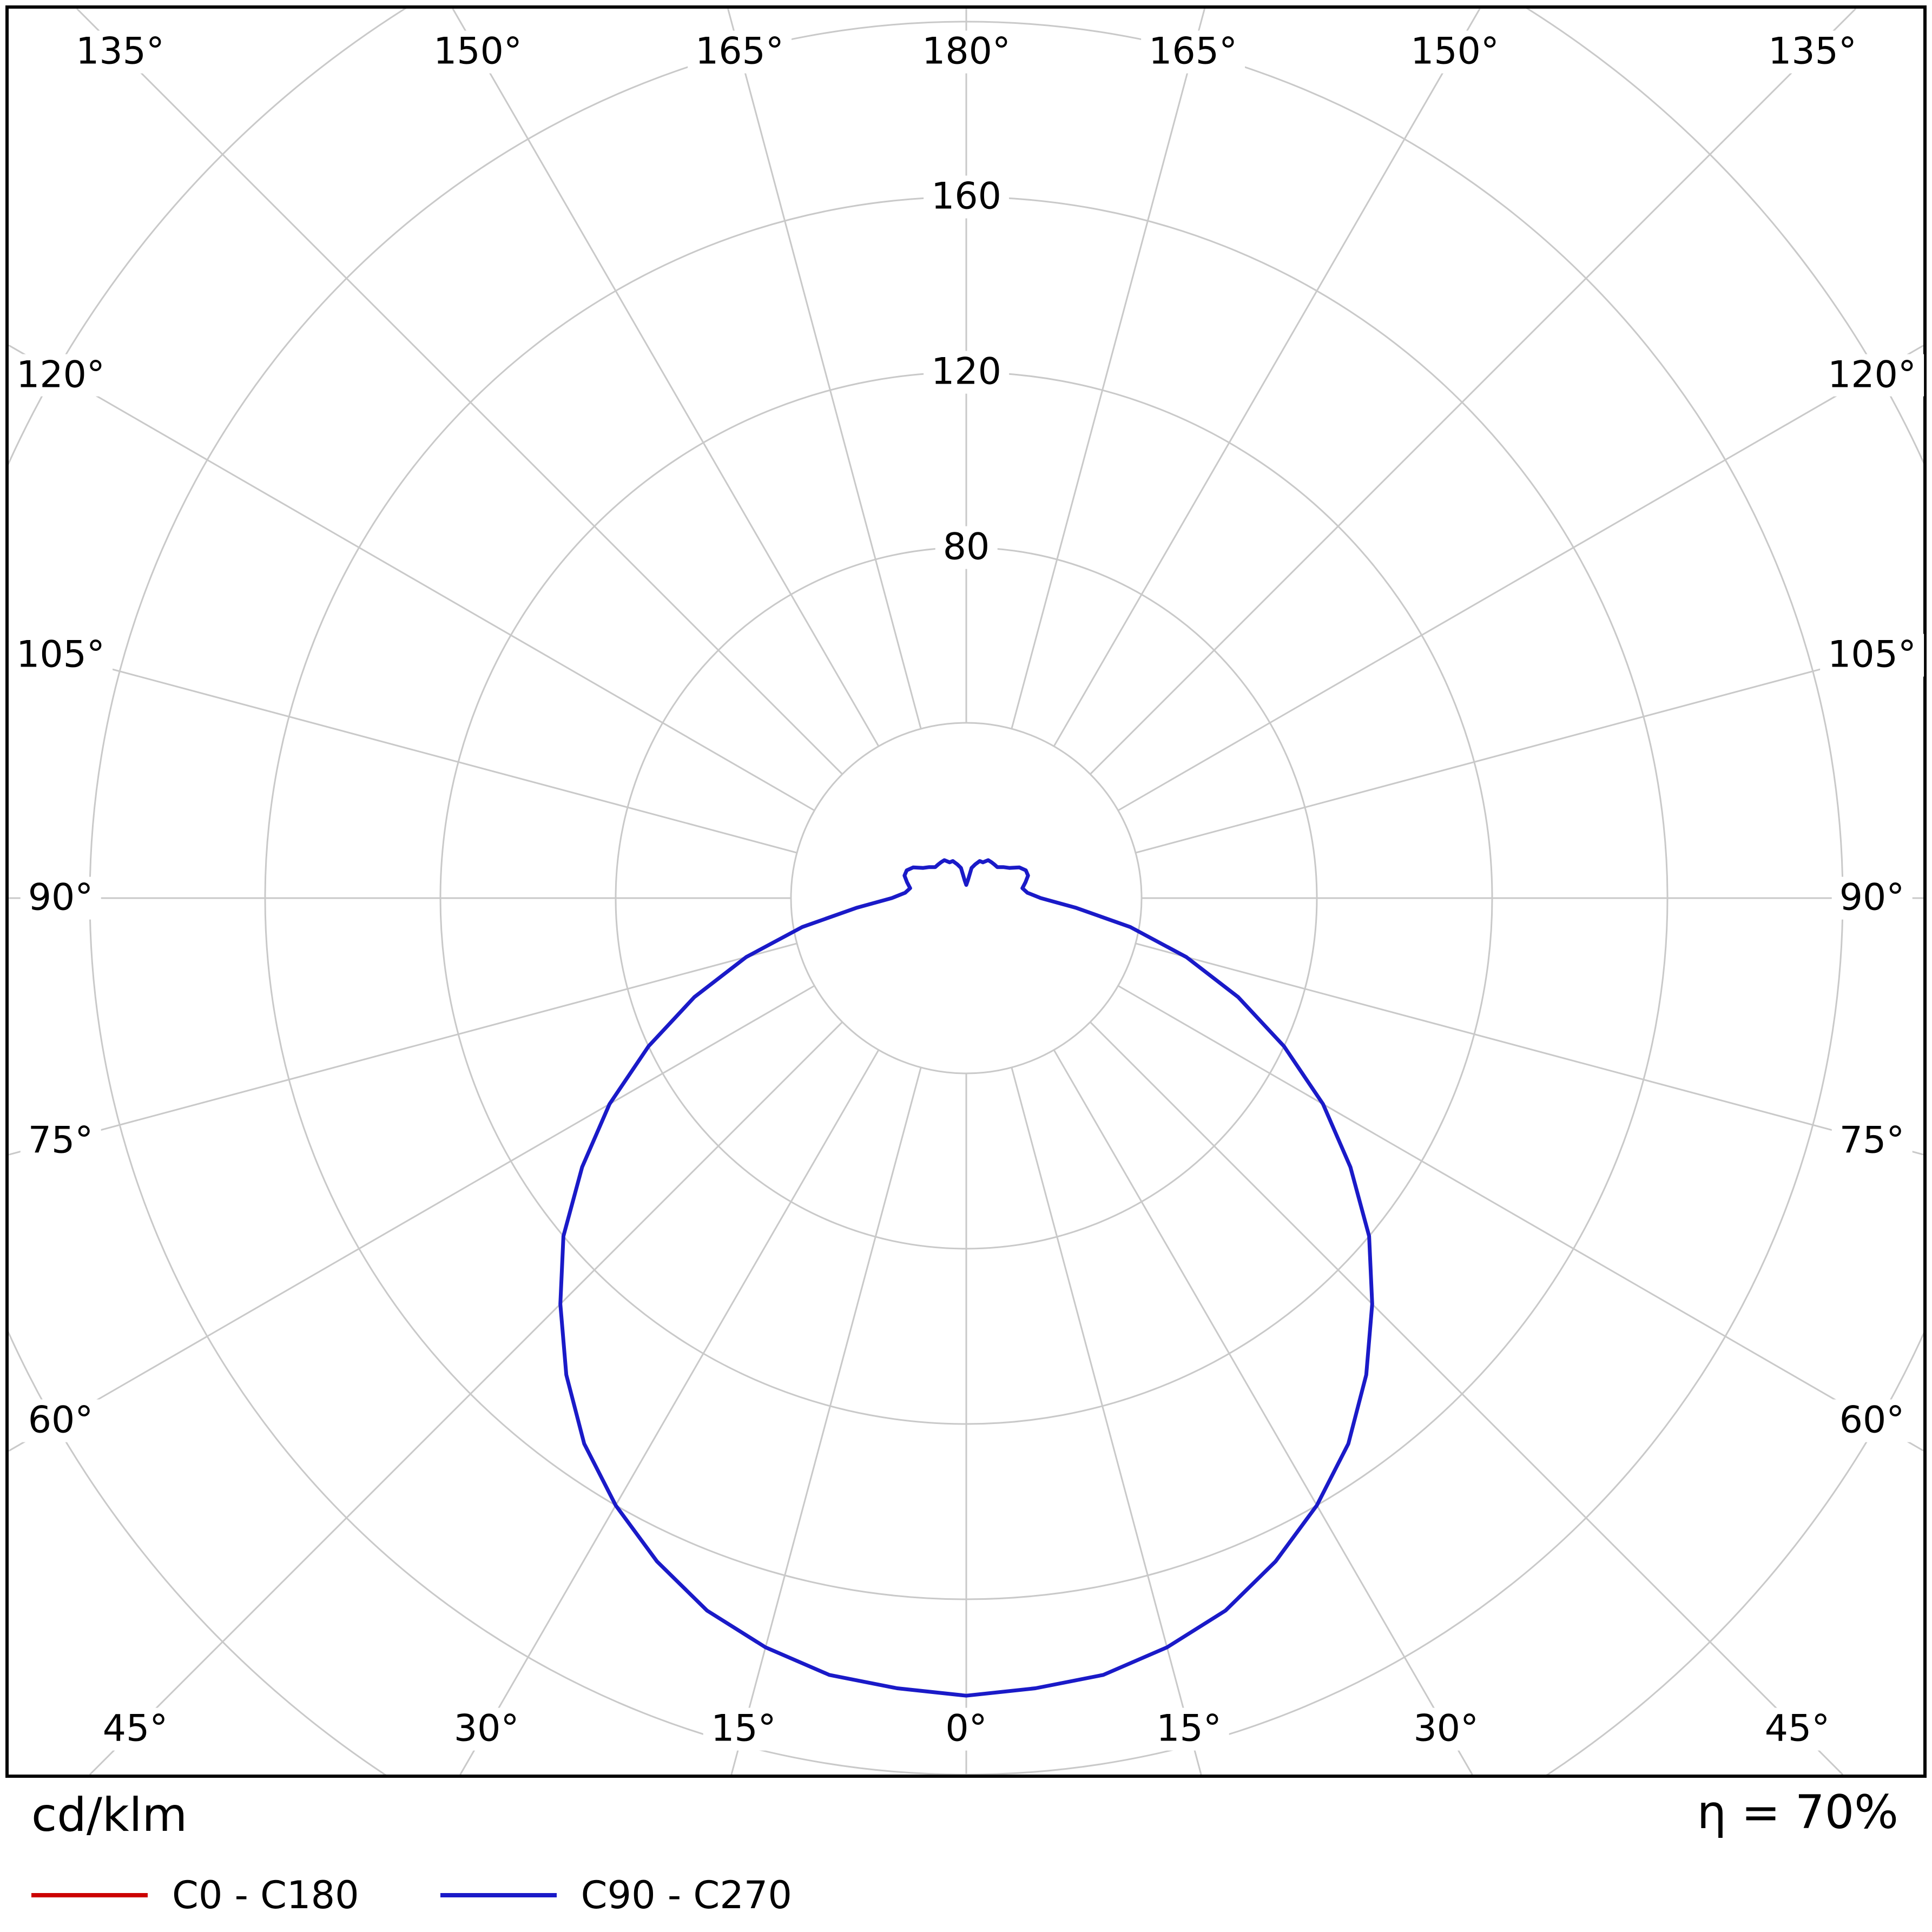  I want to click on efficiency-label: η = 70%, so click(1797, 1812).